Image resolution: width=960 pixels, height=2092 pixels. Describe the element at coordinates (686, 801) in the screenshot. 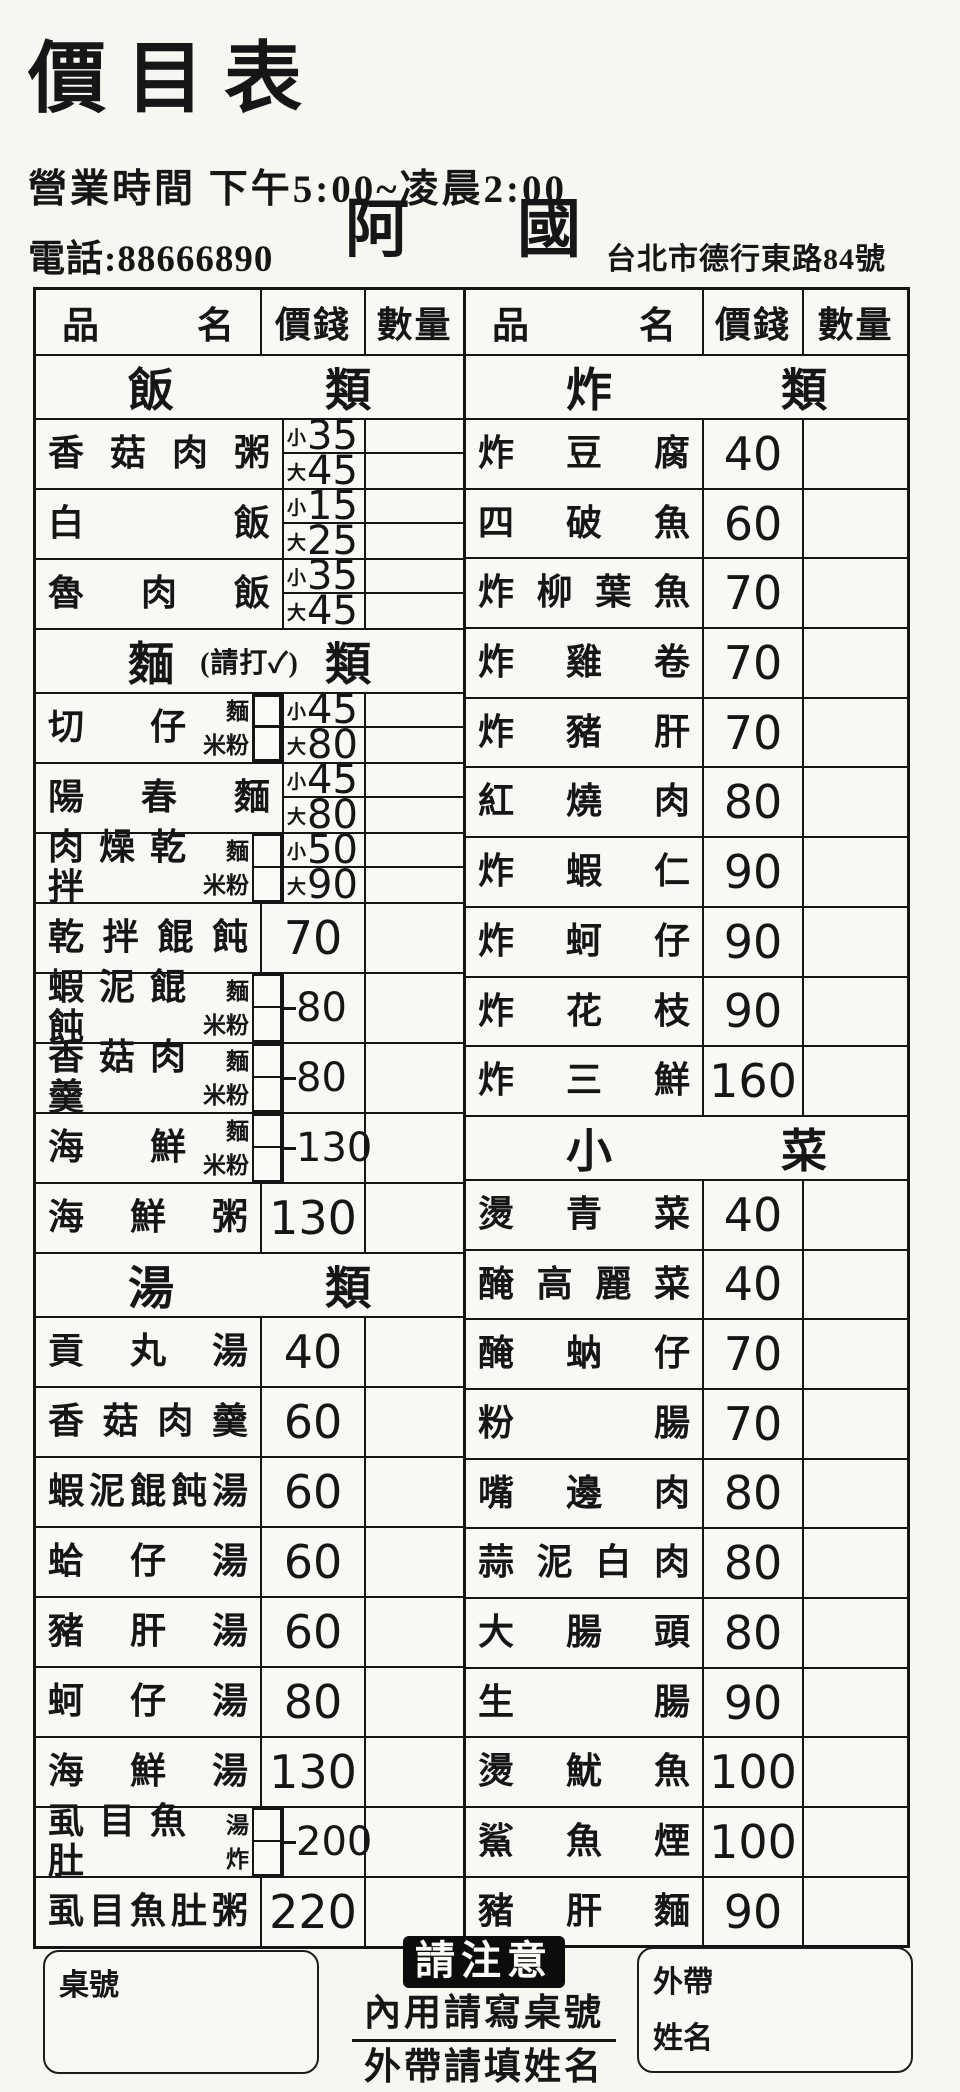

I see `menu-row: 紅燒肉 80` at that location.